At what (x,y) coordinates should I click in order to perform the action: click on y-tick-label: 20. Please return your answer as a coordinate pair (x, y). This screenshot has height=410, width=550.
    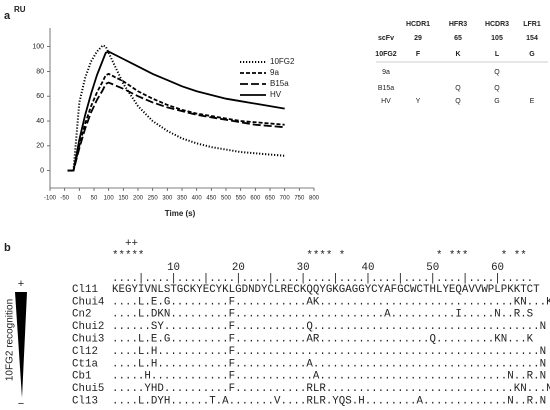
    Looking at the image, I should click on (40, 146).